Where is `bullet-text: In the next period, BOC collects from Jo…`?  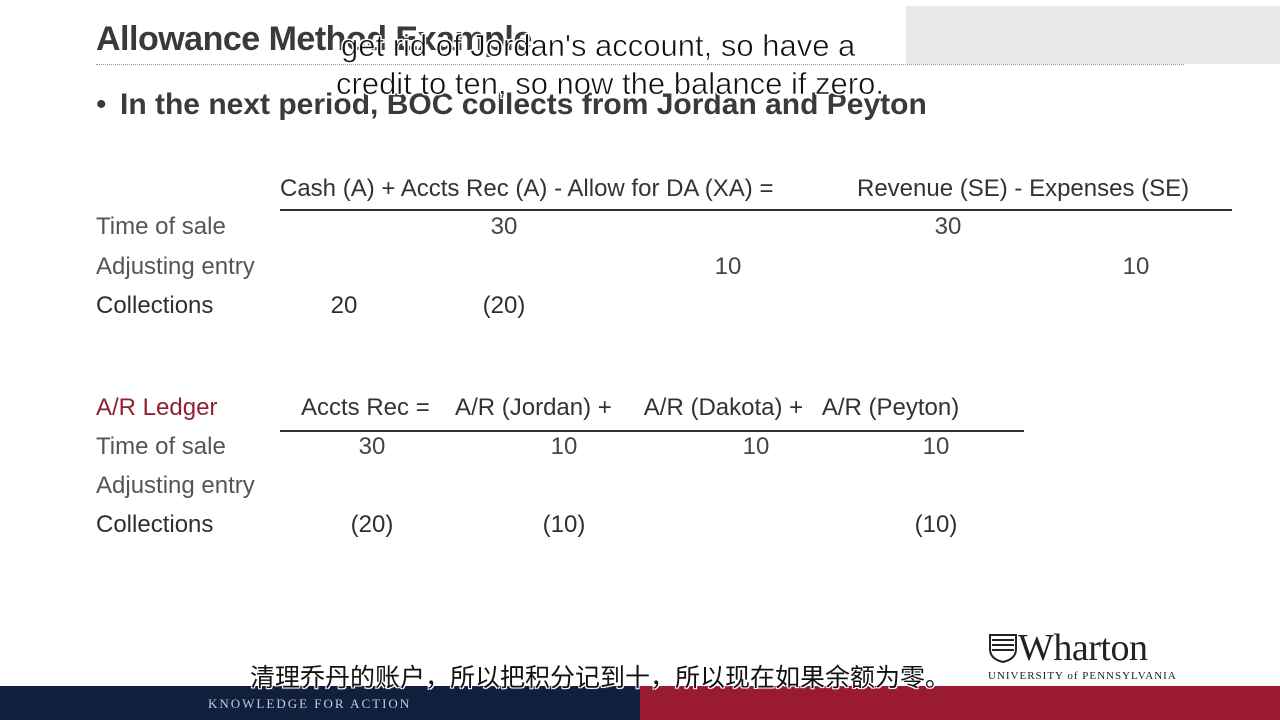
bullet-text: In the next period, BOC collects from Jo… is located at coordinates (523, 104).